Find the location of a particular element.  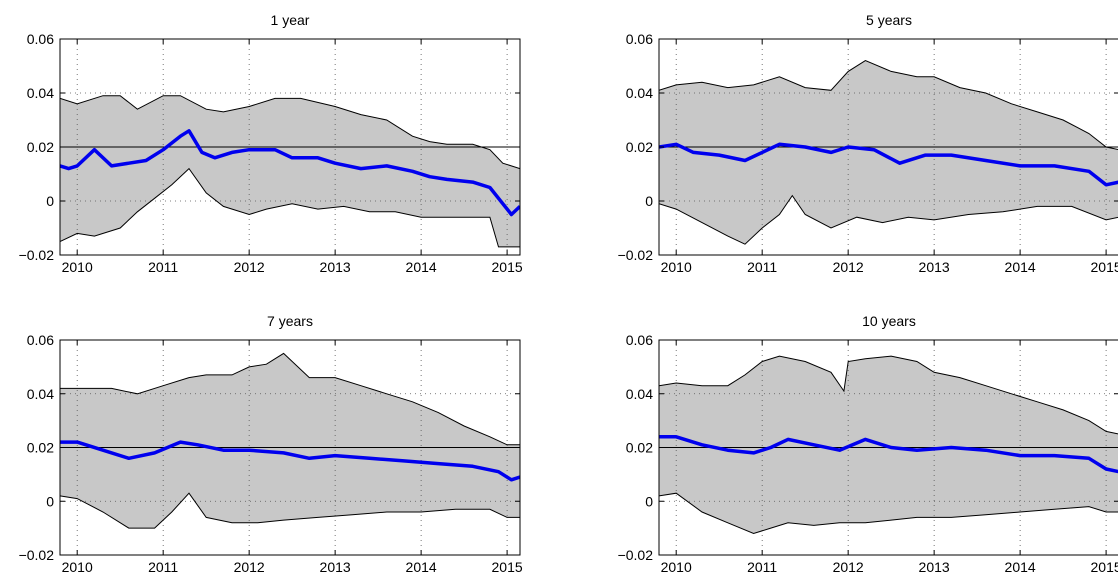

chart-title: 5 years is located at coordinates (889, 20).